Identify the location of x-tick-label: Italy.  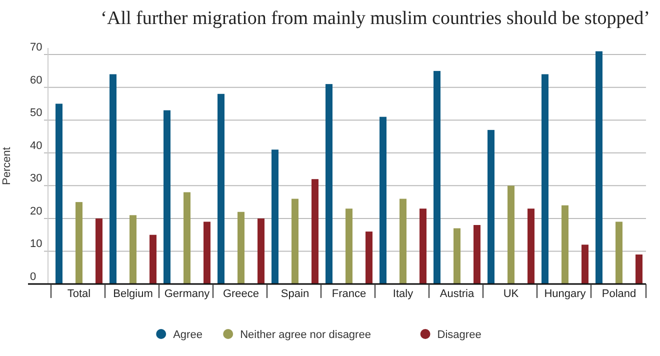
(403, 294).